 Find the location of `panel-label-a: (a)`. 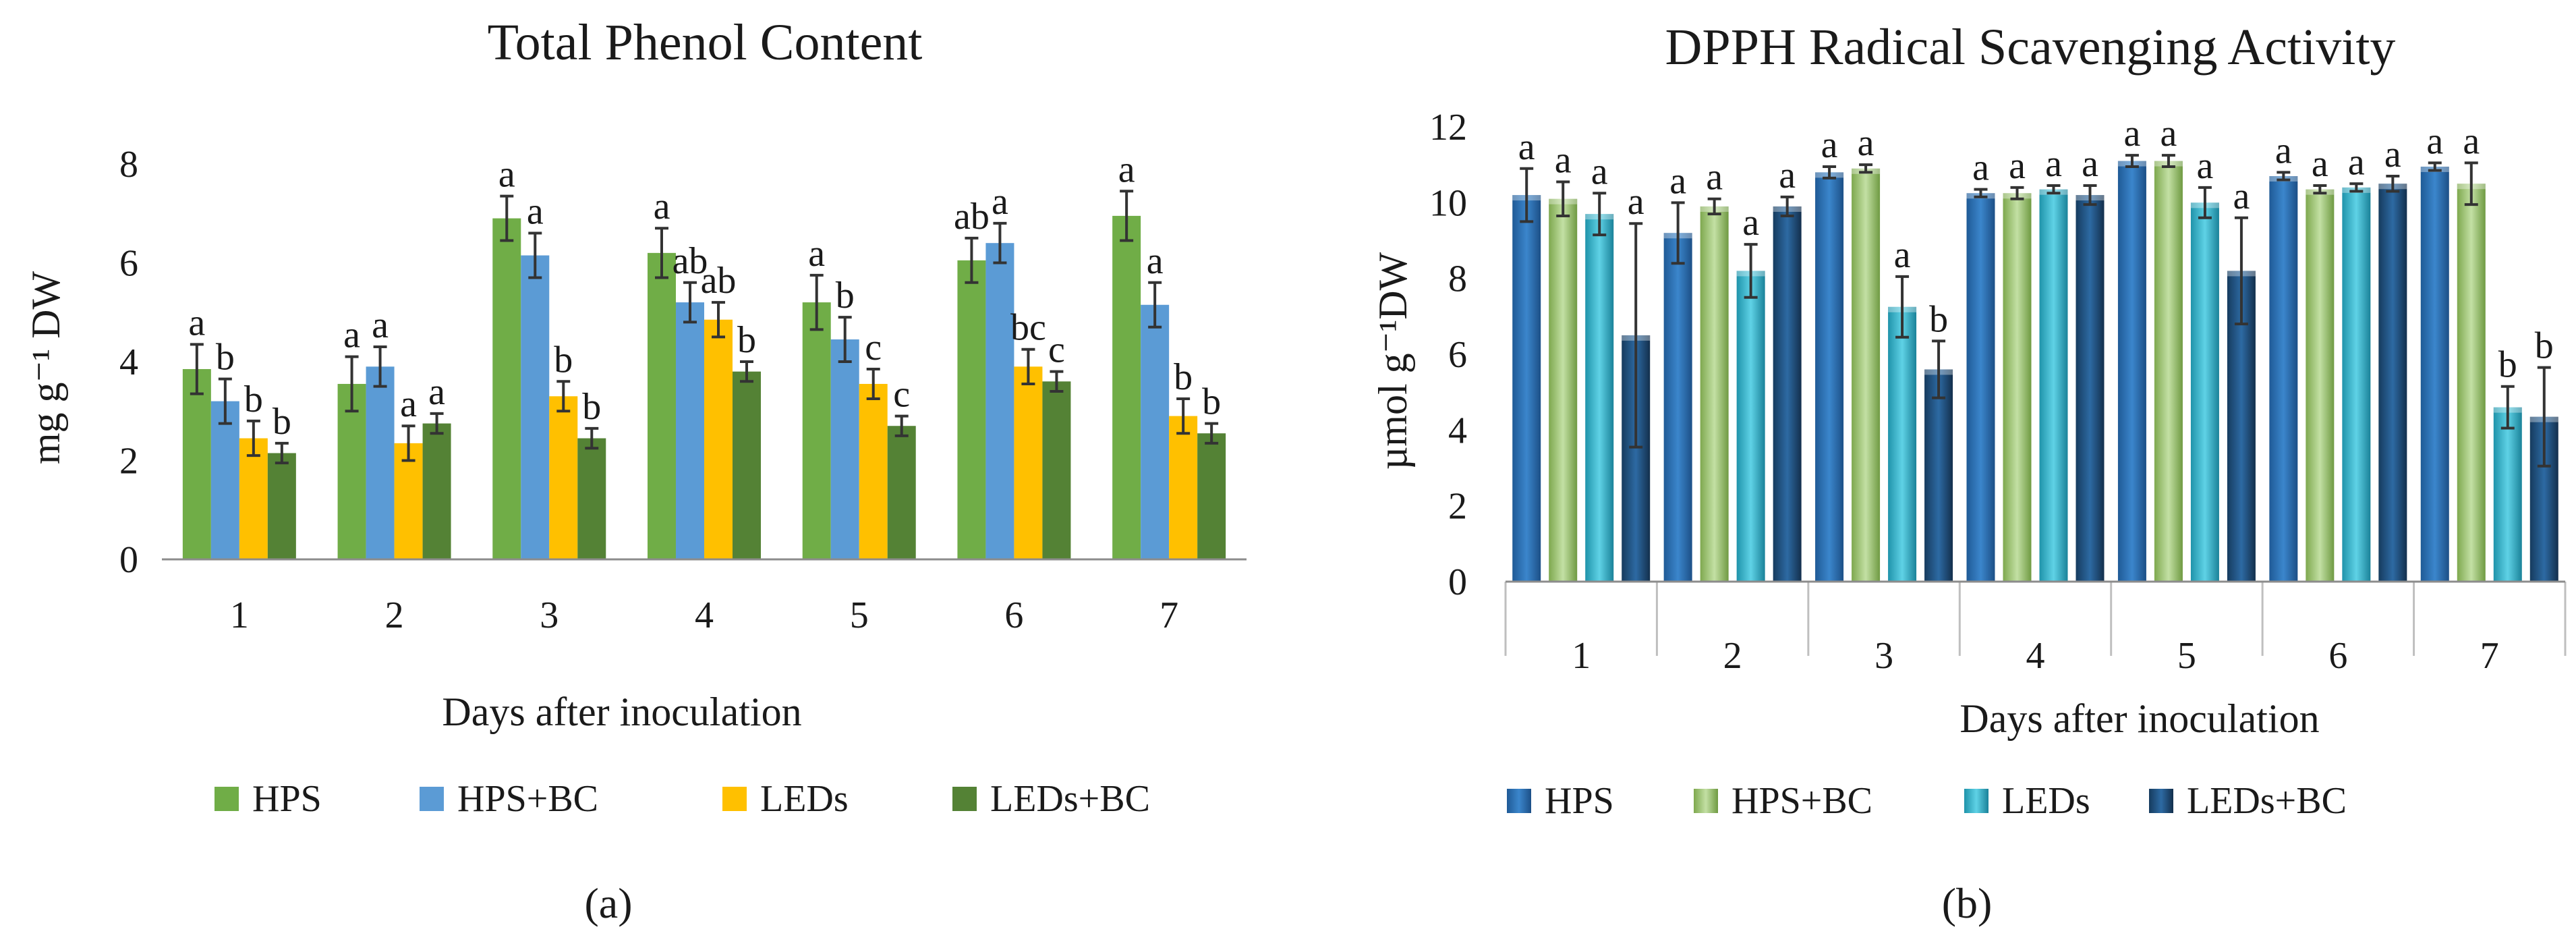

panel-label-a: (a) is located at coordinates (608, 903).